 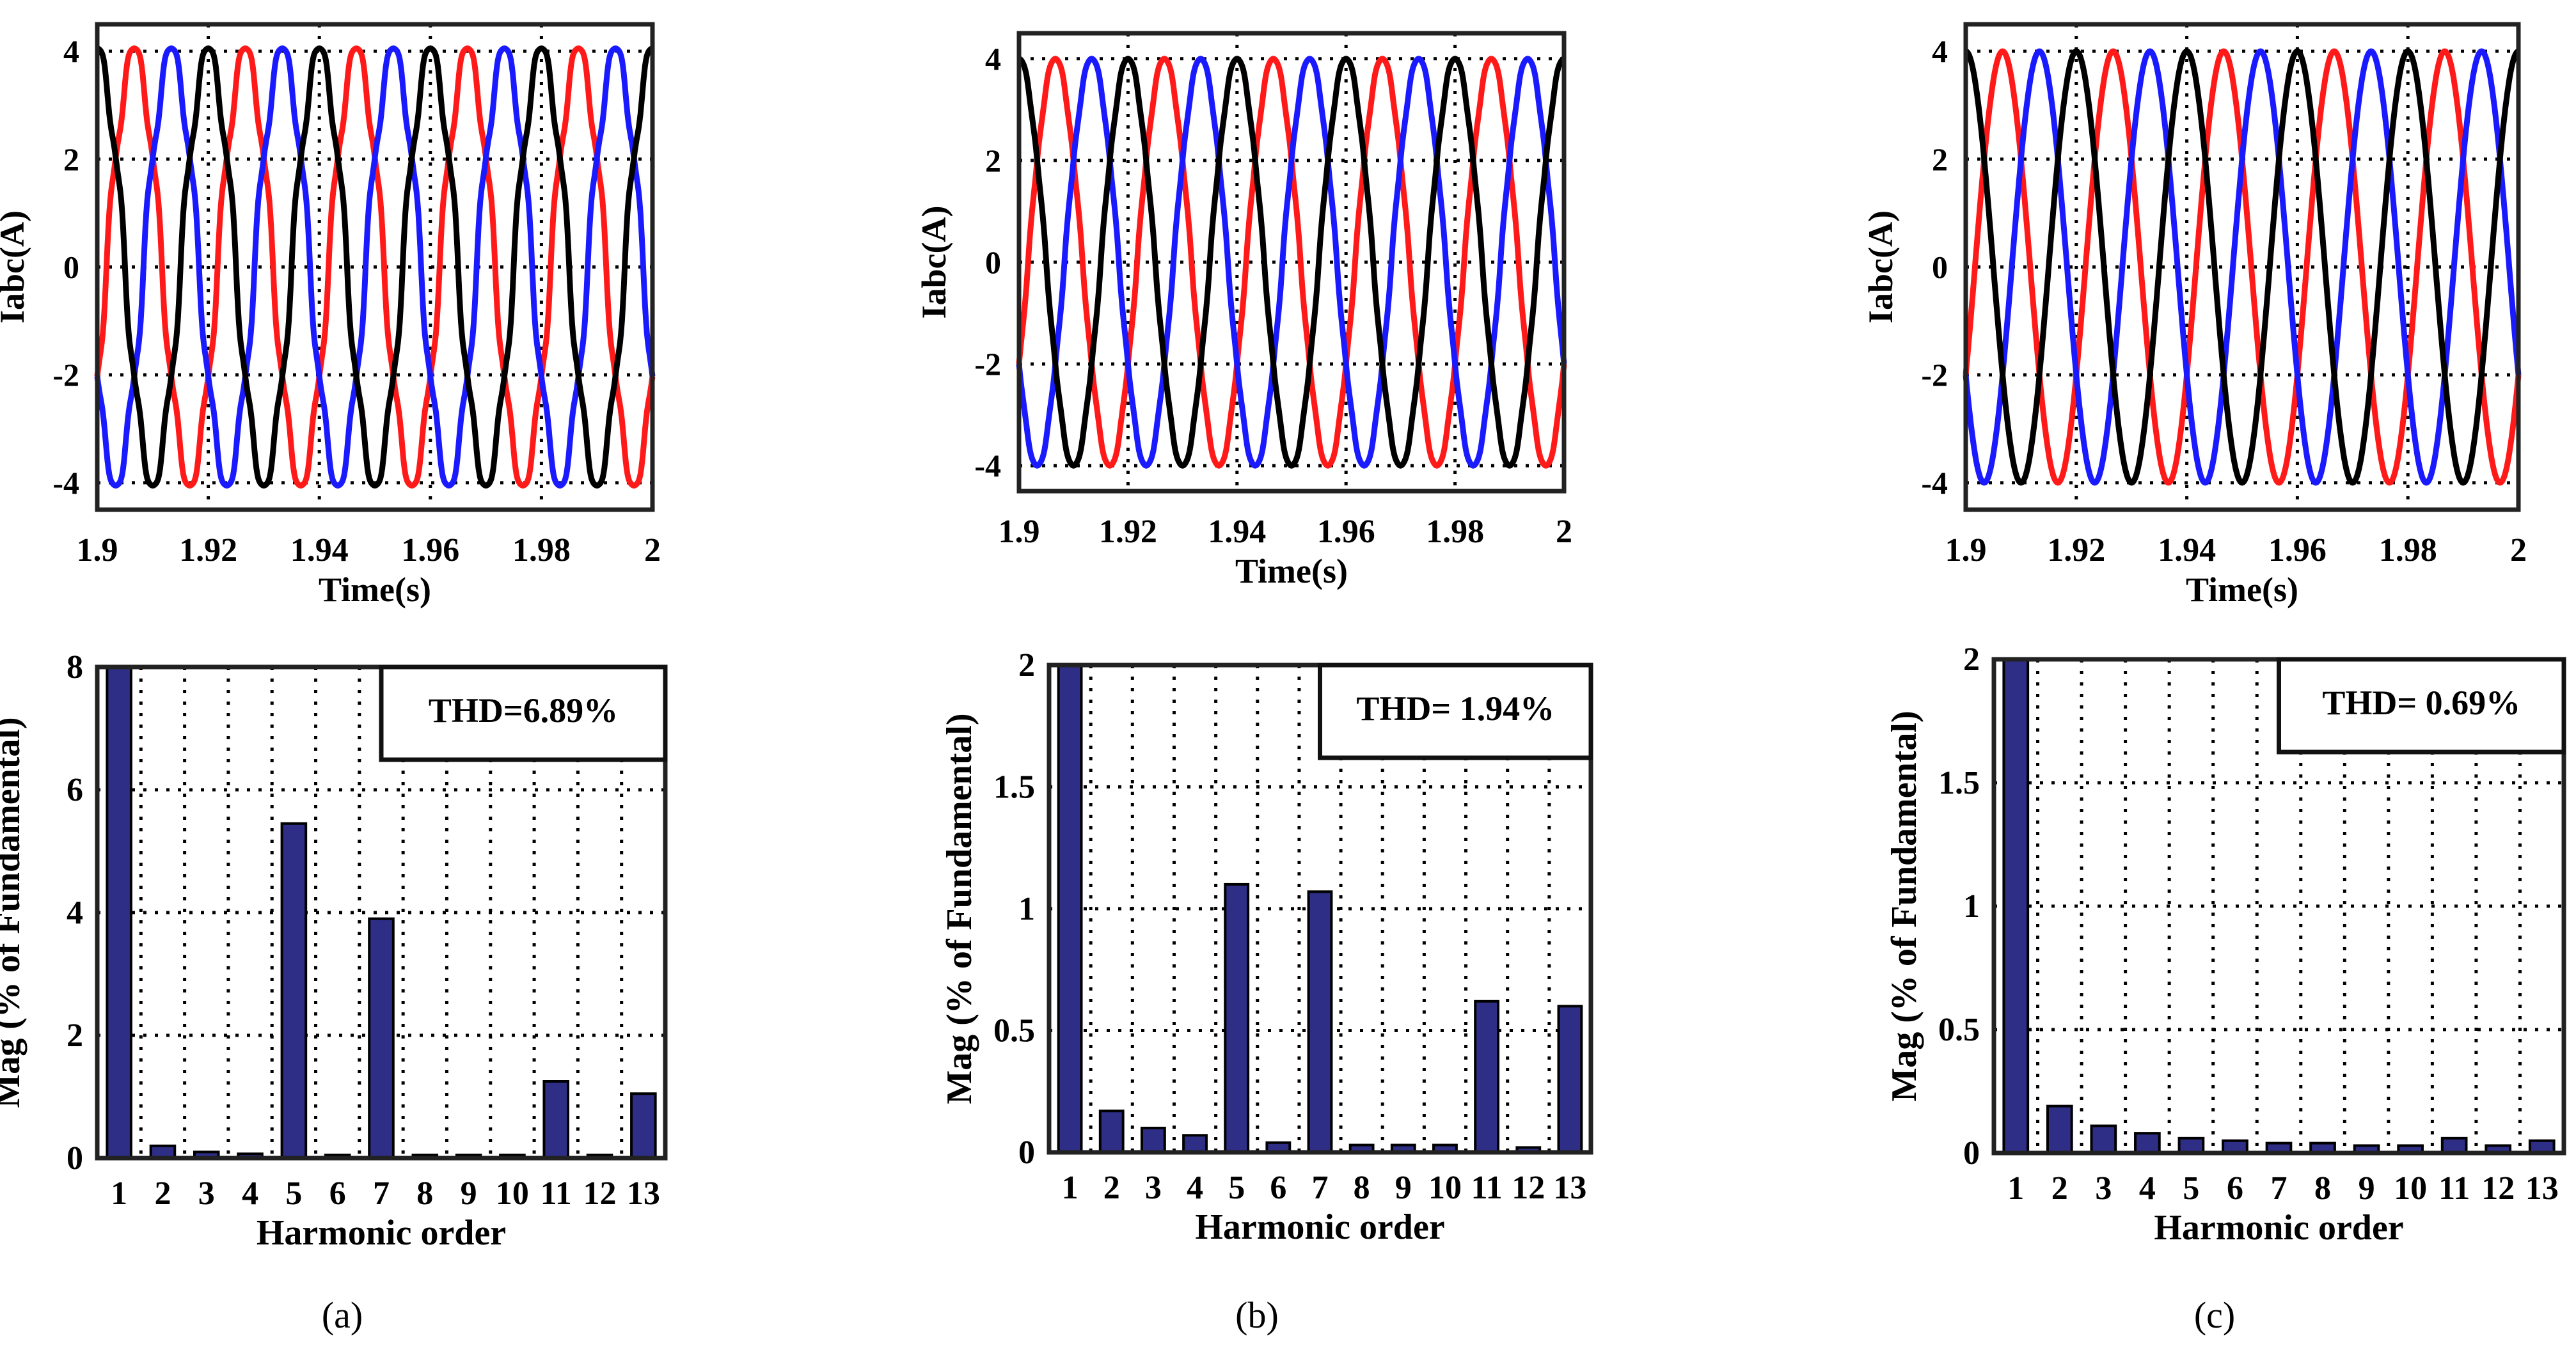 What do you see at coordinates (1904, 905) in the screenshot?
I see `y-axis-label: Mag (% of Fundamental)` at bounding box center [1904, 905].